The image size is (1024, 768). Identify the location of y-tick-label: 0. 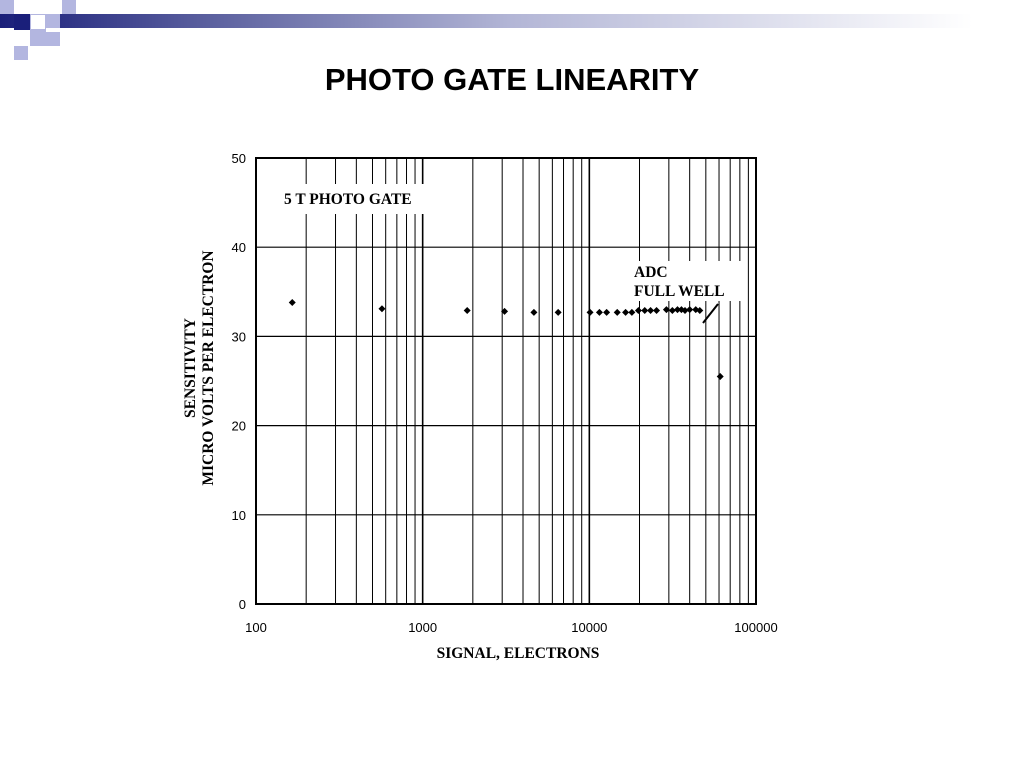
(242, 604).